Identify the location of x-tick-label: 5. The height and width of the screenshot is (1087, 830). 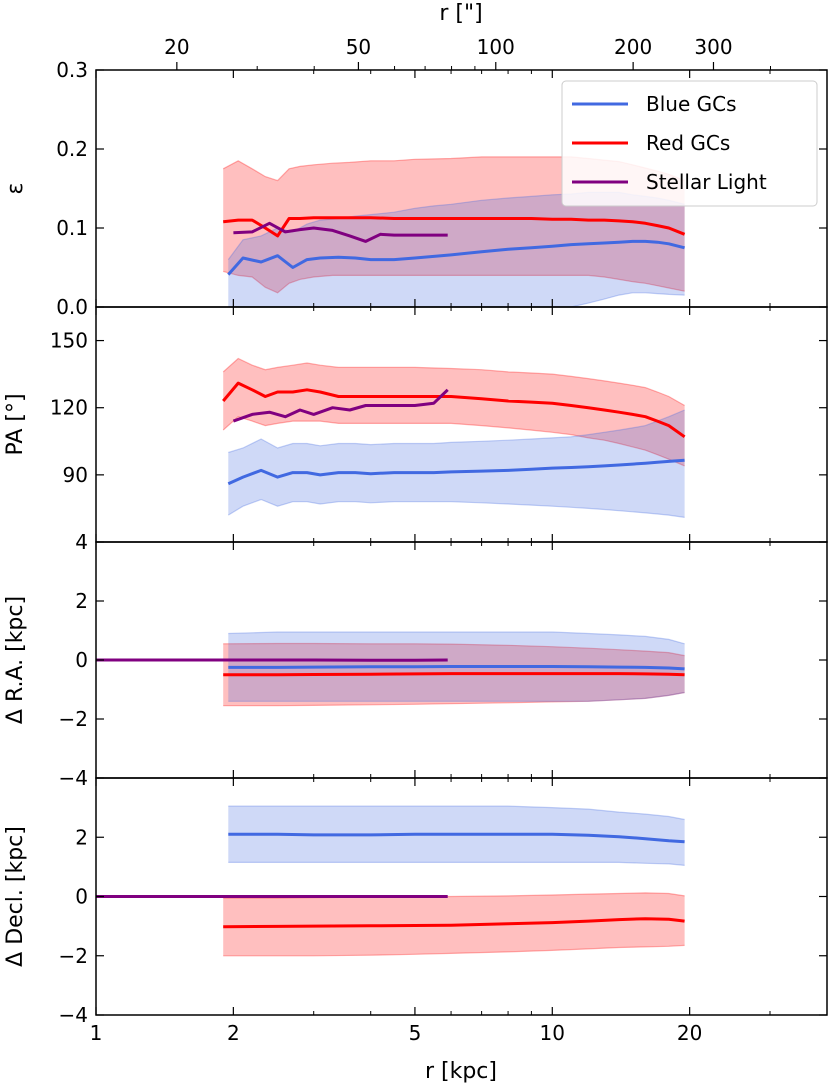
(415, 1033).